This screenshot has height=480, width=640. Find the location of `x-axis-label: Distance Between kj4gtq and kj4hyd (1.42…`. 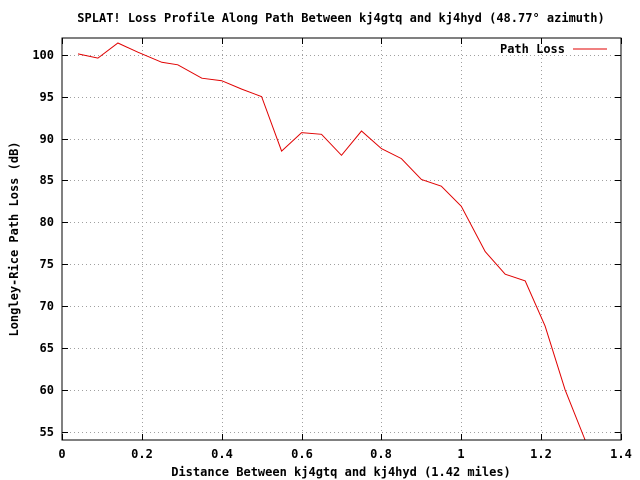

x-axis-label: Distance Between kj4gtq and kj4hyd (1.42… is located at coordinates (341, 472).